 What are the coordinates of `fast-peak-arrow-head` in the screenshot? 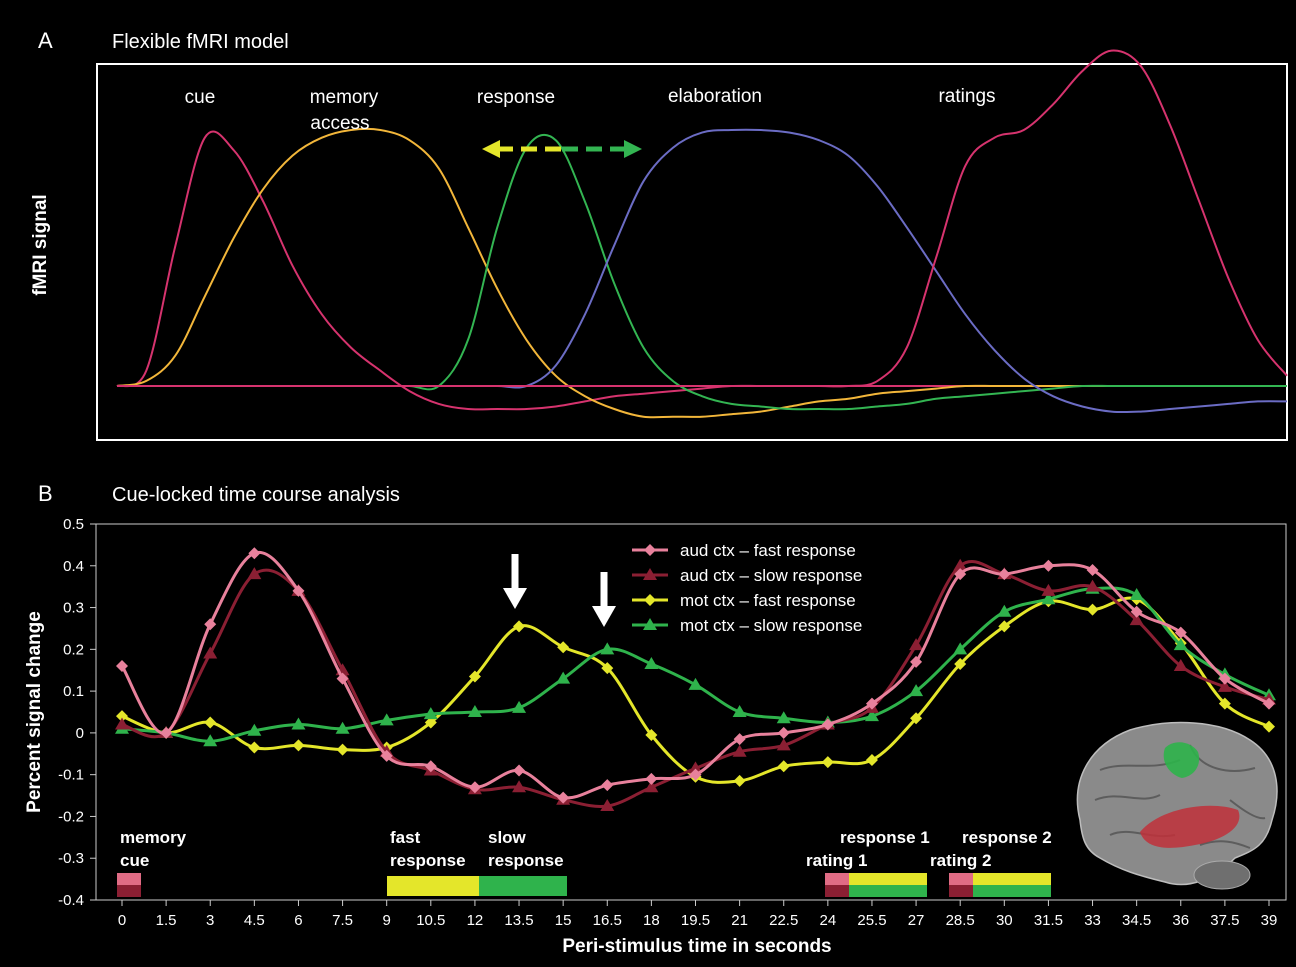 It's located at (515, 598).